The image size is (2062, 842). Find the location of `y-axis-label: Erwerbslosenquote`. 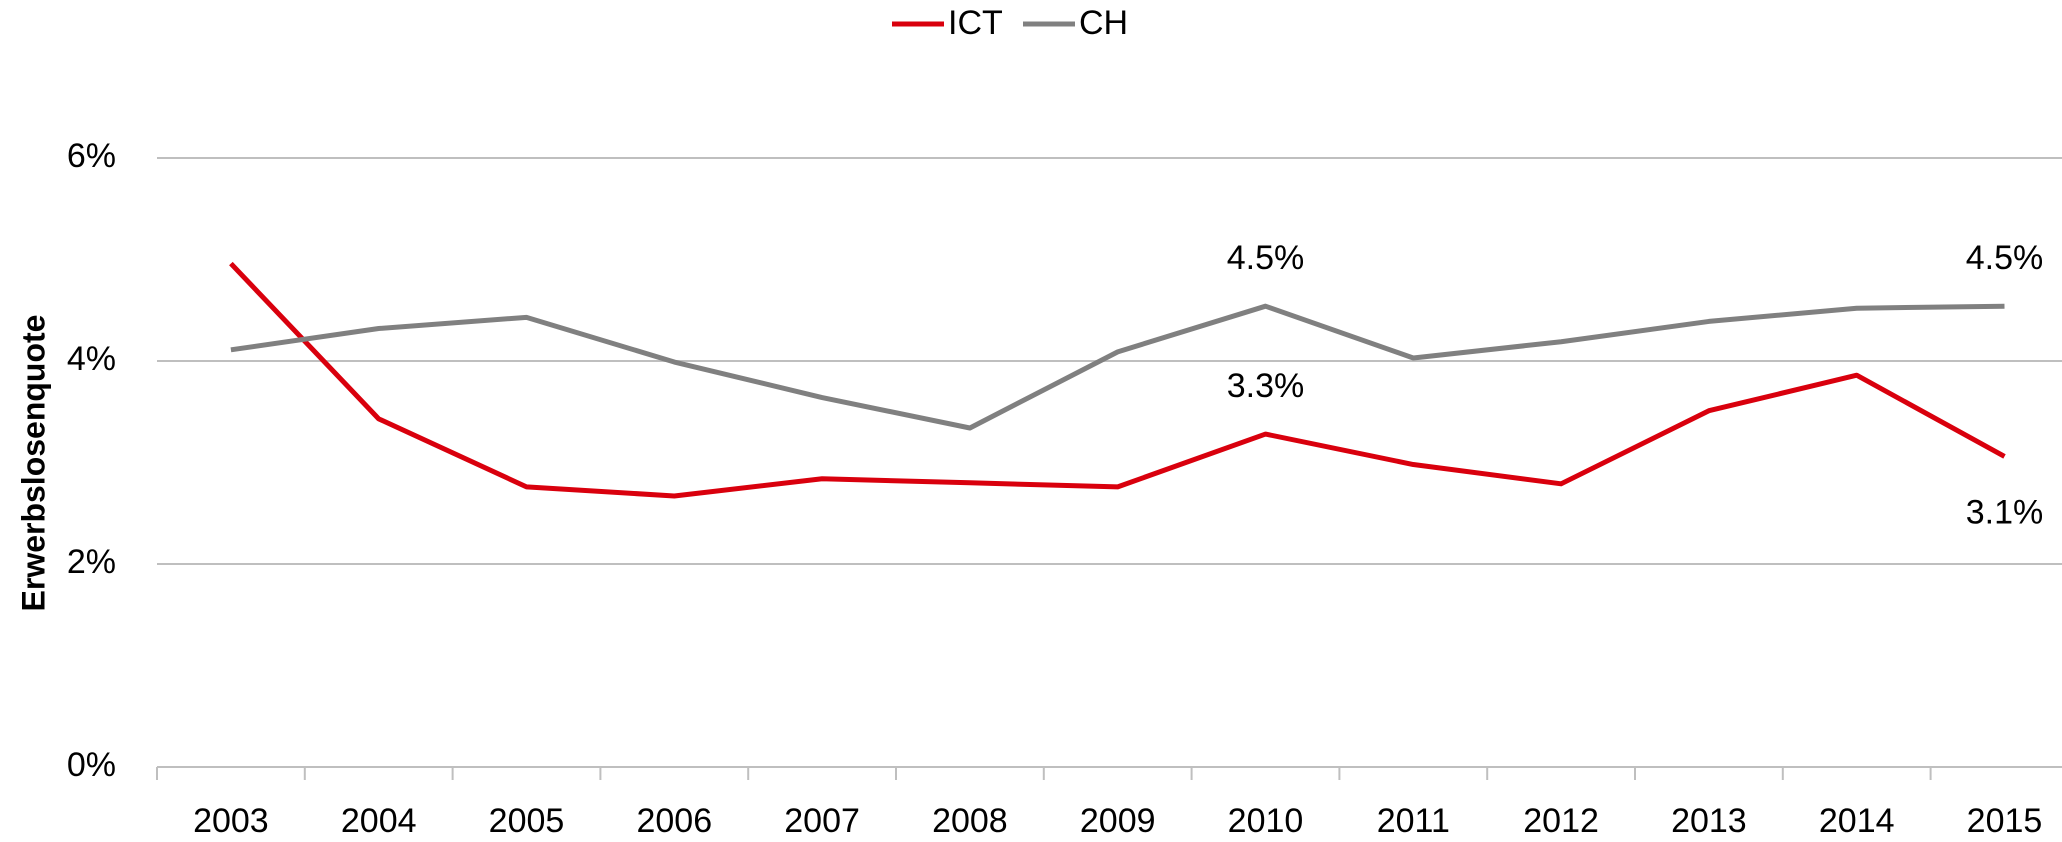

y-axis-label: Erwerbslosenquote is located at coordinates (33, 463).